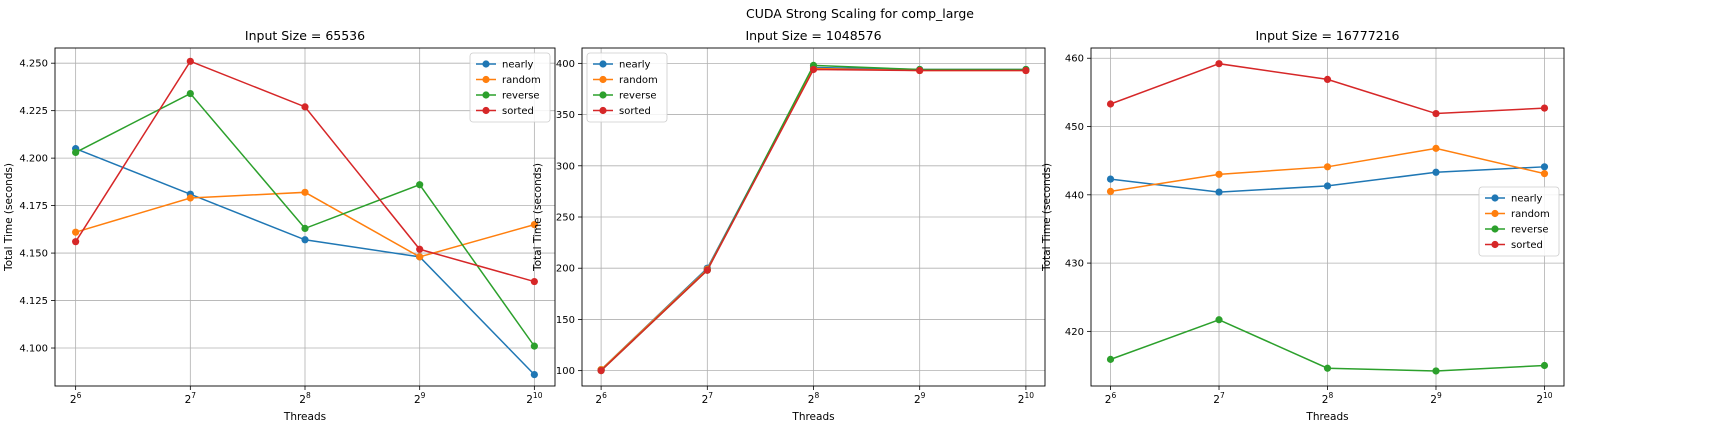 This screenshot has height=426, width=1720. Describe the element at coordinates (305, 35) in the screenshot. I see `chart-title: Input Size = 65536` at that location.